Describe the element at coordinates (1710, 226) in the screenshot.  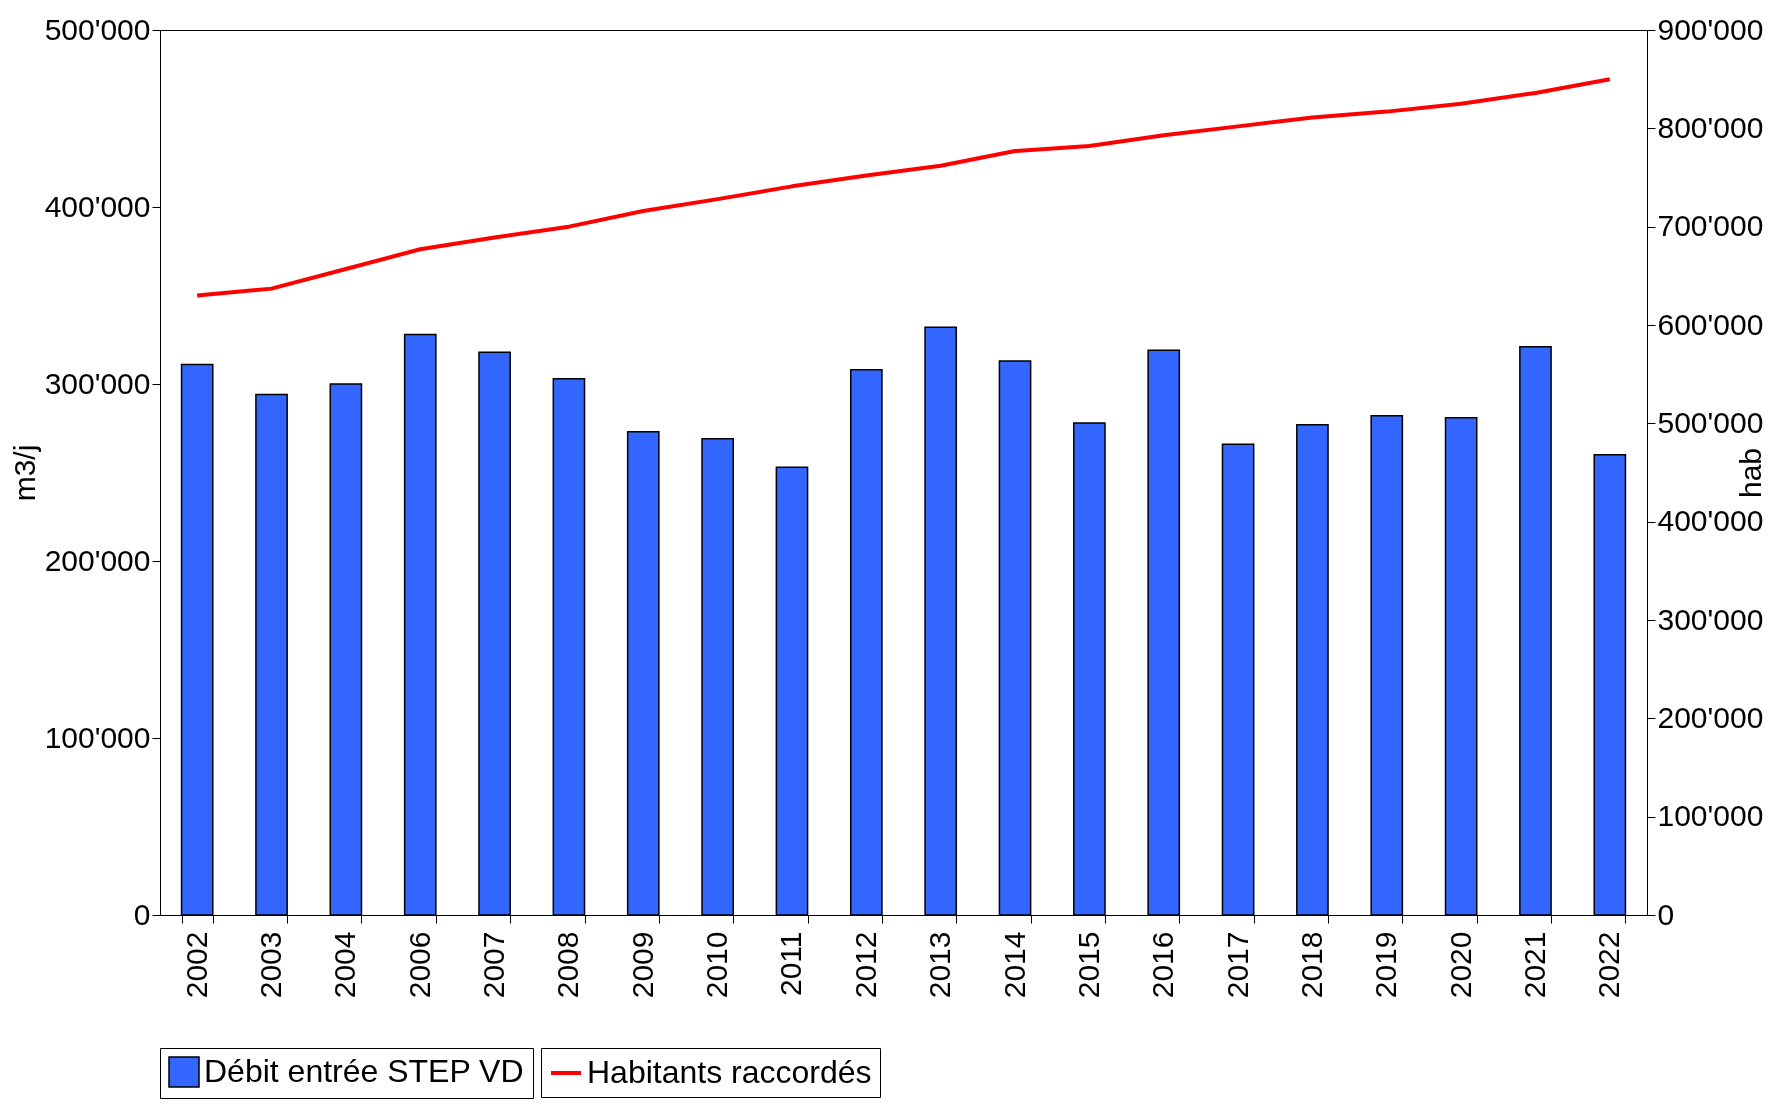
I see `y2-tick-label: 700'000` at that location.